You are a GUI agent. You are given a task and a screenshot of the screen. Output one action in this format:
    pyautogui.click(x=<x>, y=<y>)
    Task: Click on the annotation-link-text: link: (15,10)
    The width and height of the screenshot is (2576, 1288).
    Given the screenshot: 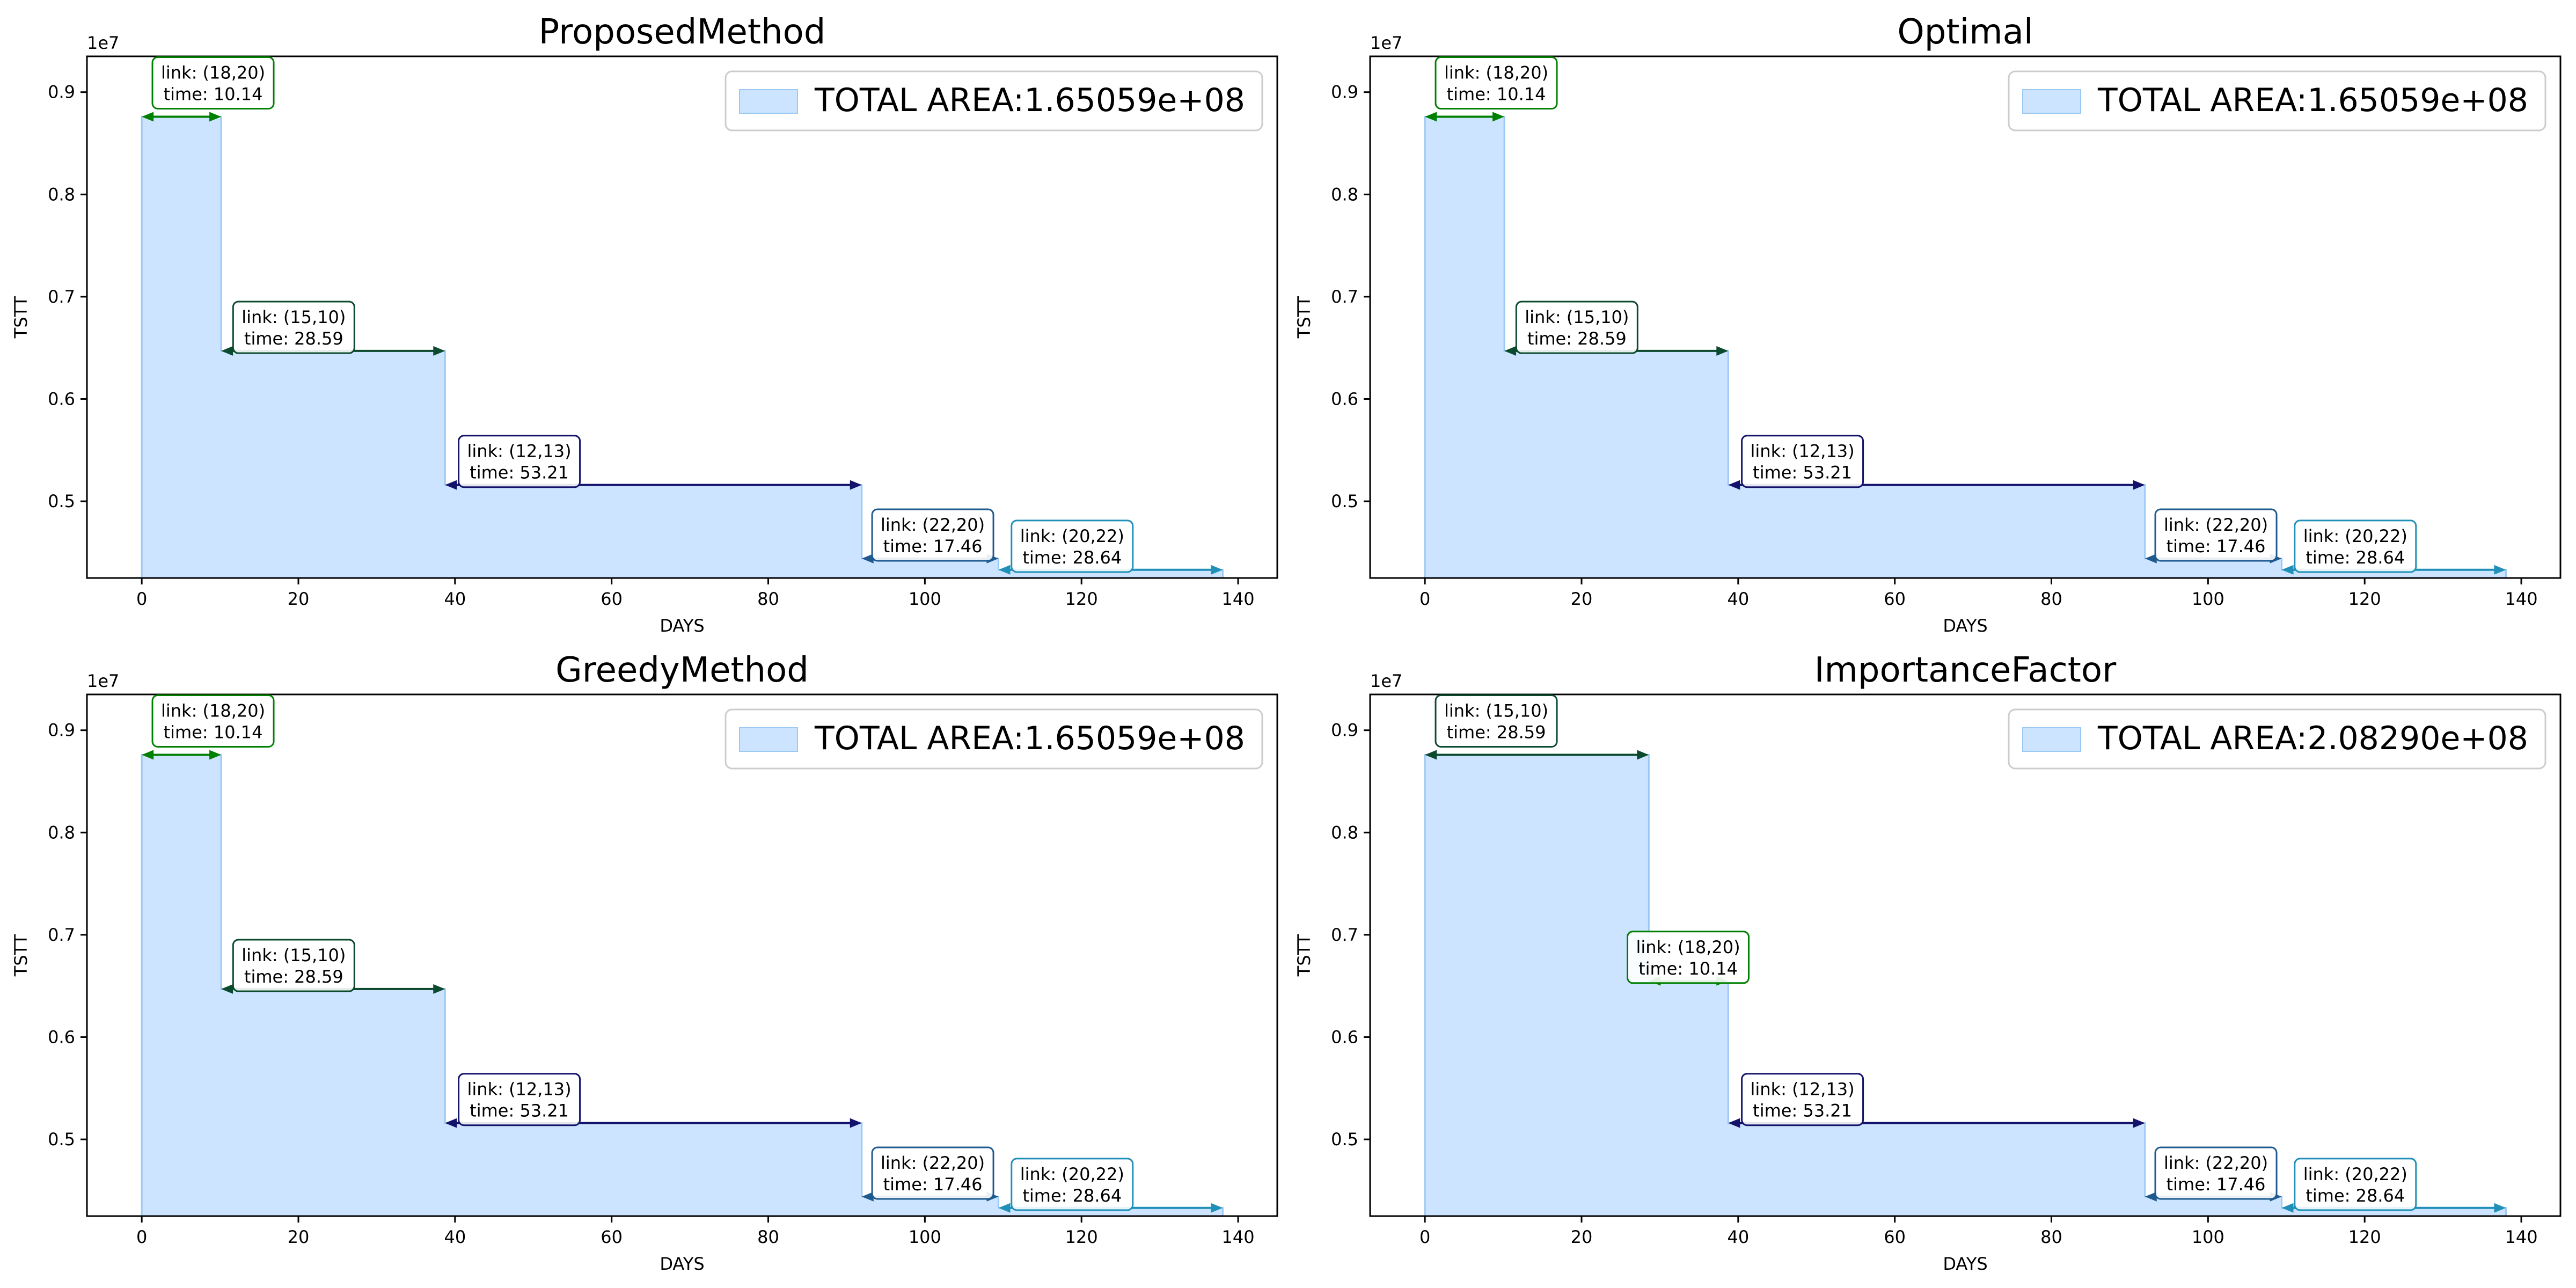 What is the action you would take?
    pyautogui.click(x=293, y=955)
    